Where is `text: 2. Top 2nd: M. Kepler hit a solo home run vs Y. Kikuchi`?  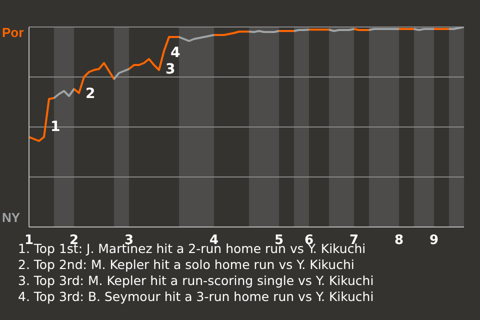 text: 2. Top 2nd: M. Kepler hit a solo home run vs Y. Kikuchi is located at coordinates (187, 265).